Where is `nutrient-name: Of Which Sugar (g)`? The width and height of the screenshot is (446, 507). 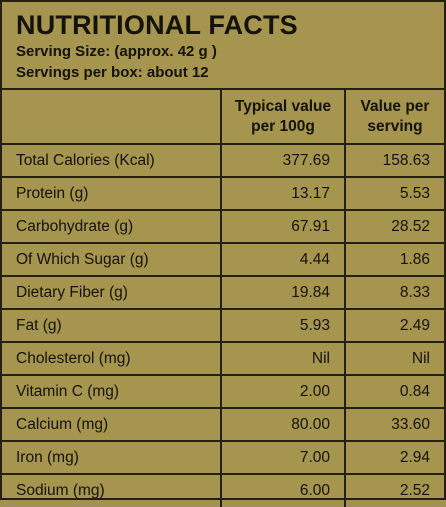 nutrient-name: Of Which Sugar (g) is located at coordinates (112, 259).